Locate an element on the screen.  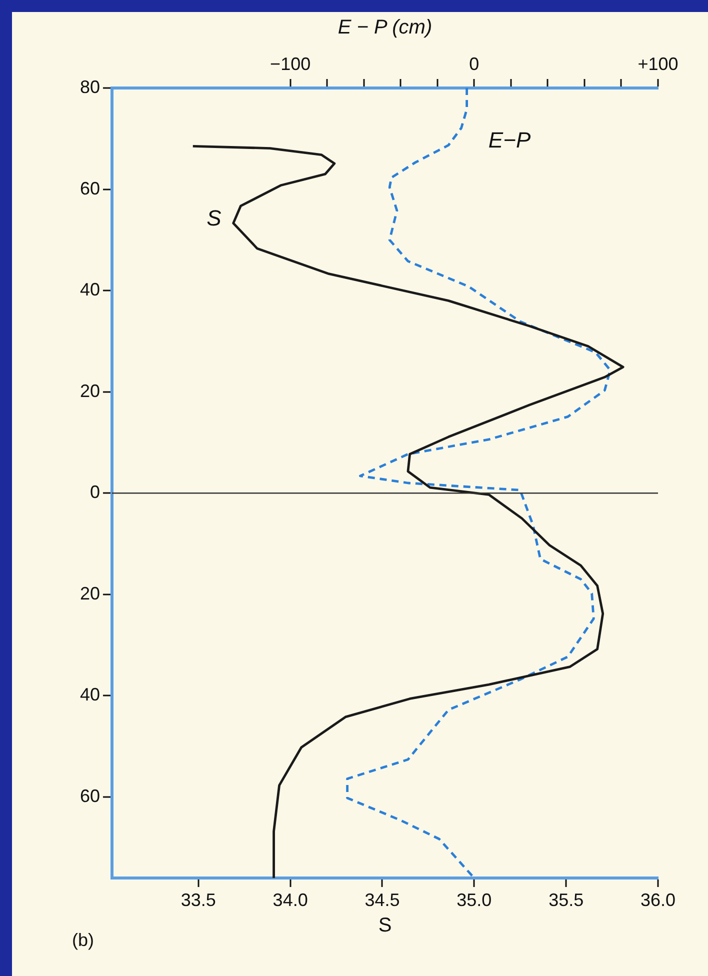
x2-tick-label: +100 is located at coordinates (658, 64).